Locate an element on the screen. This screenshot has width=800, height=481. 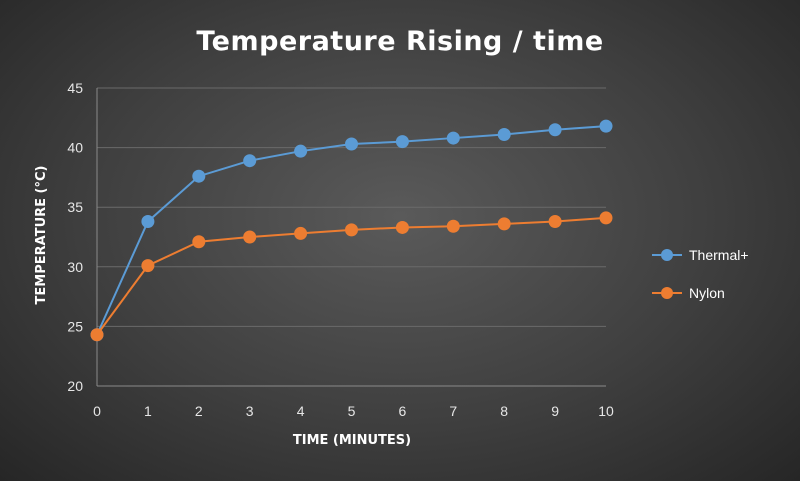
y-tick-label: 20 is located at coordinates (75, 386).